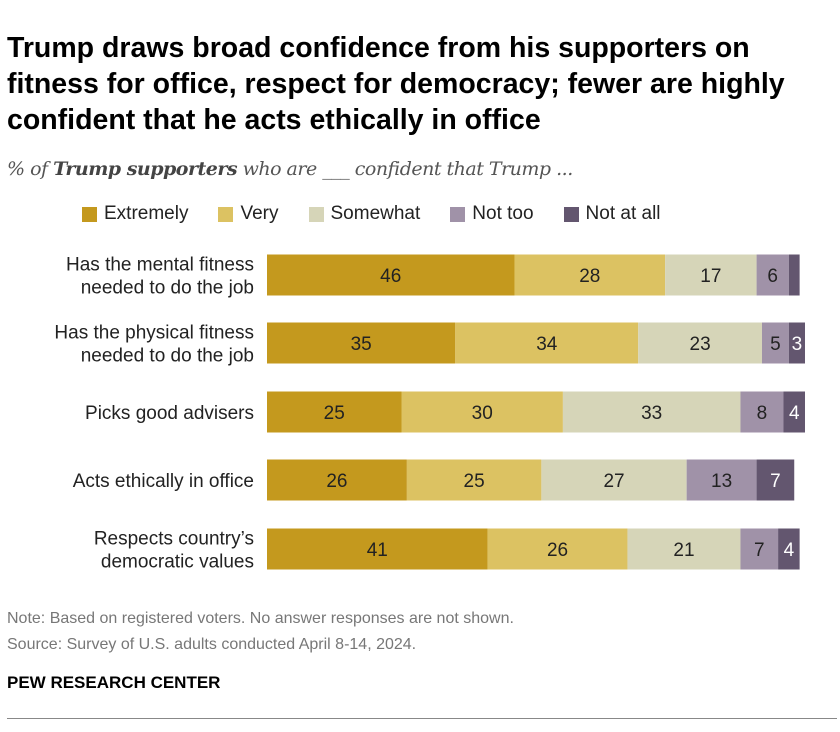 The width and height of the screenshot is (840, 732). What do you see at coordinates (259, 213) in the screenshot?
I see `legend-label: Very` at bounding box center [259, 213].